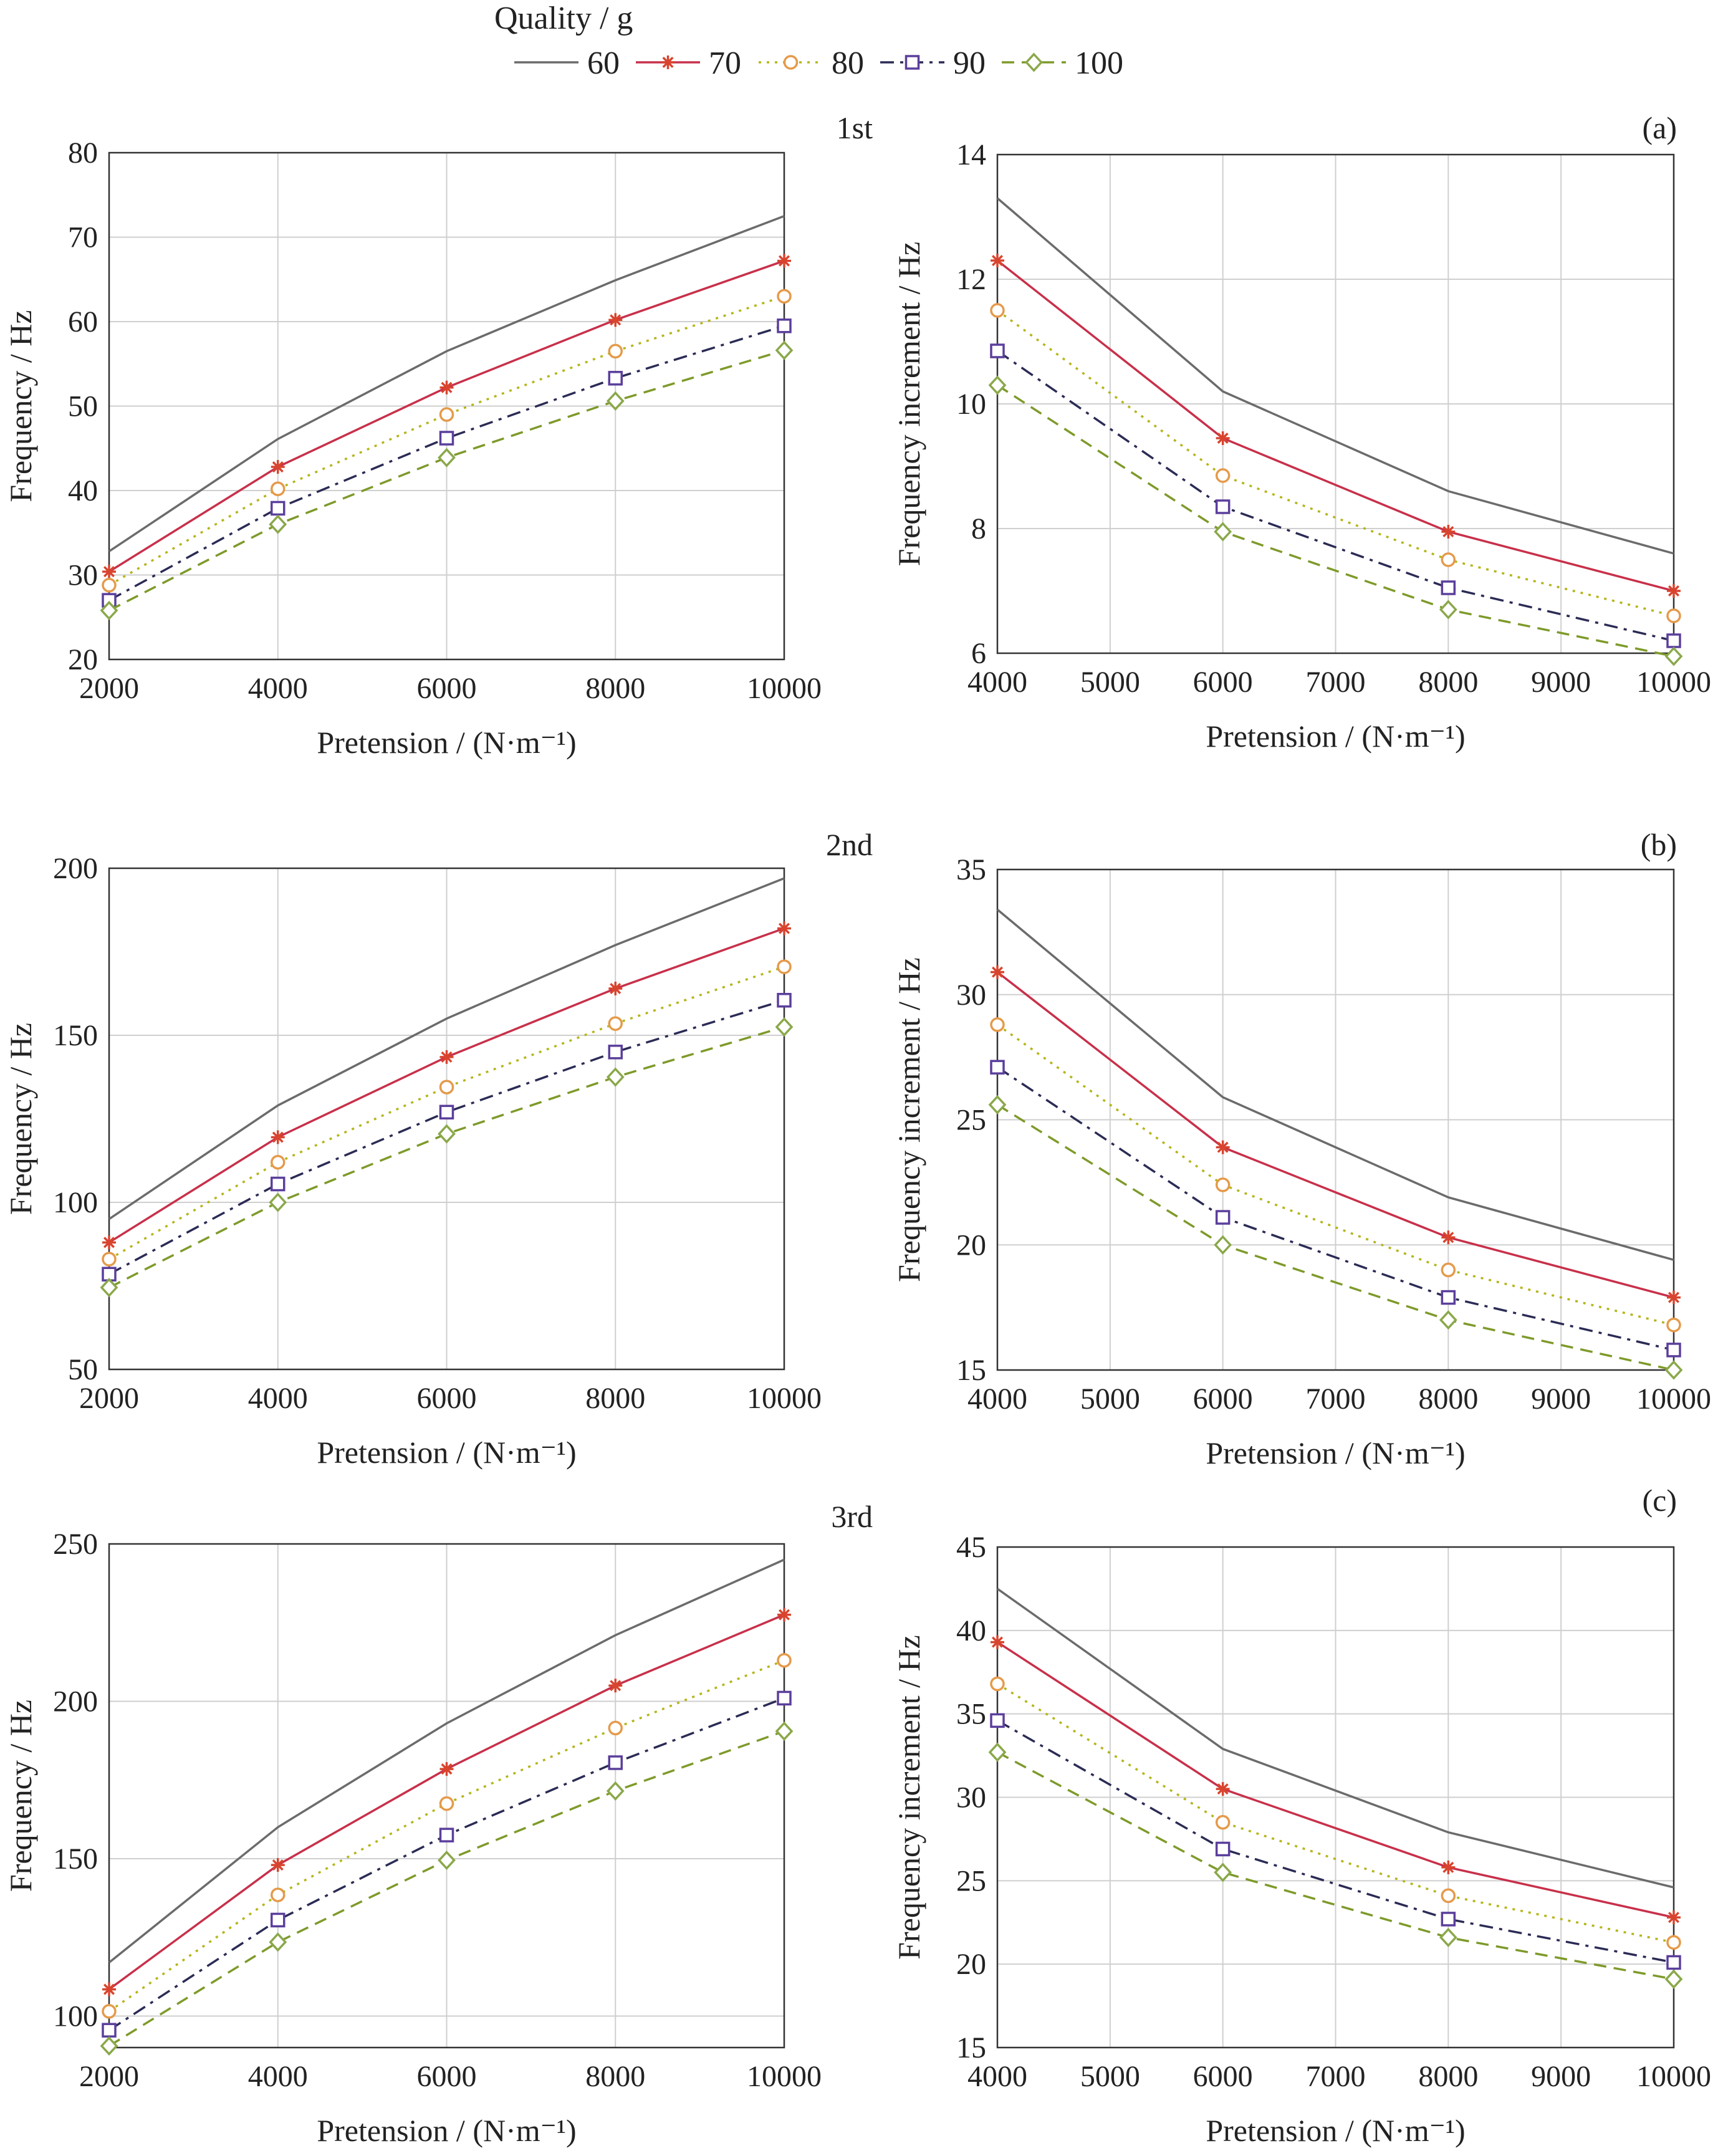 This screenshot has width=1718, height=2156. What do you see at coordinates (563, 18) in the screenshot?
I see `legend-title: Quality / g` at bounding box center [563, 18].